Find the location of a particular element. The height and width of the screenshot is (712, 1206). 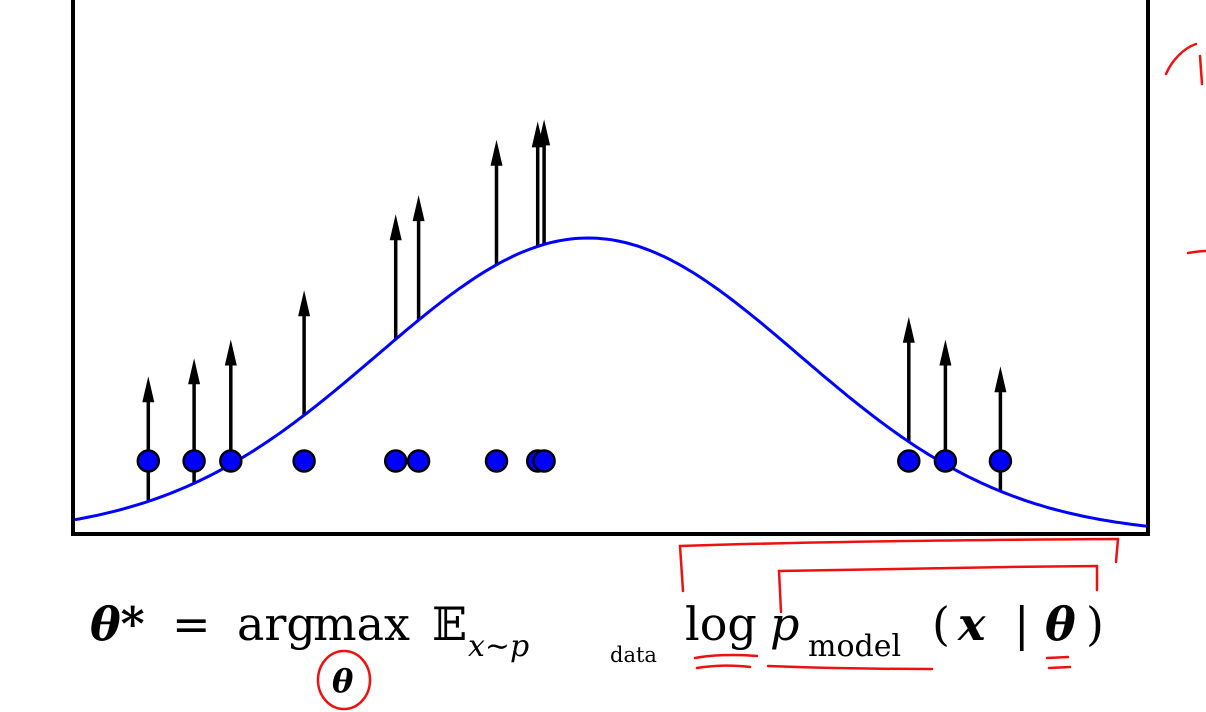

annotation-bracket-inner is located at coordinates (938, 589).